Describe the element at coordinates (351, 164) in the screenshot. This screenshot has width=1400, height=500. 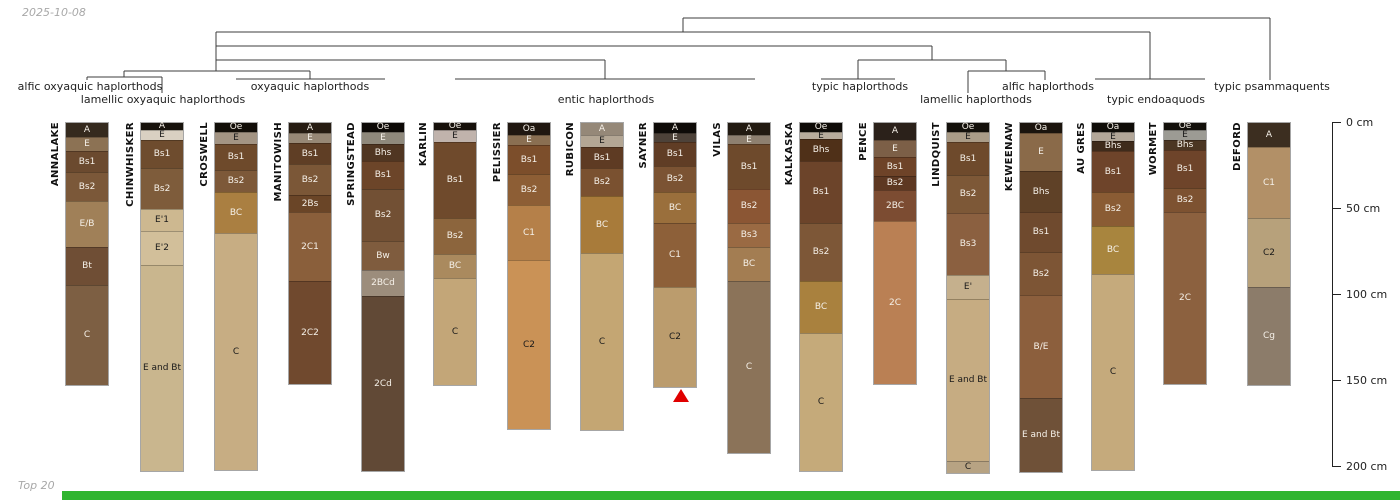
I see `profile-name-label: SPRINGSTEAD` at that location.